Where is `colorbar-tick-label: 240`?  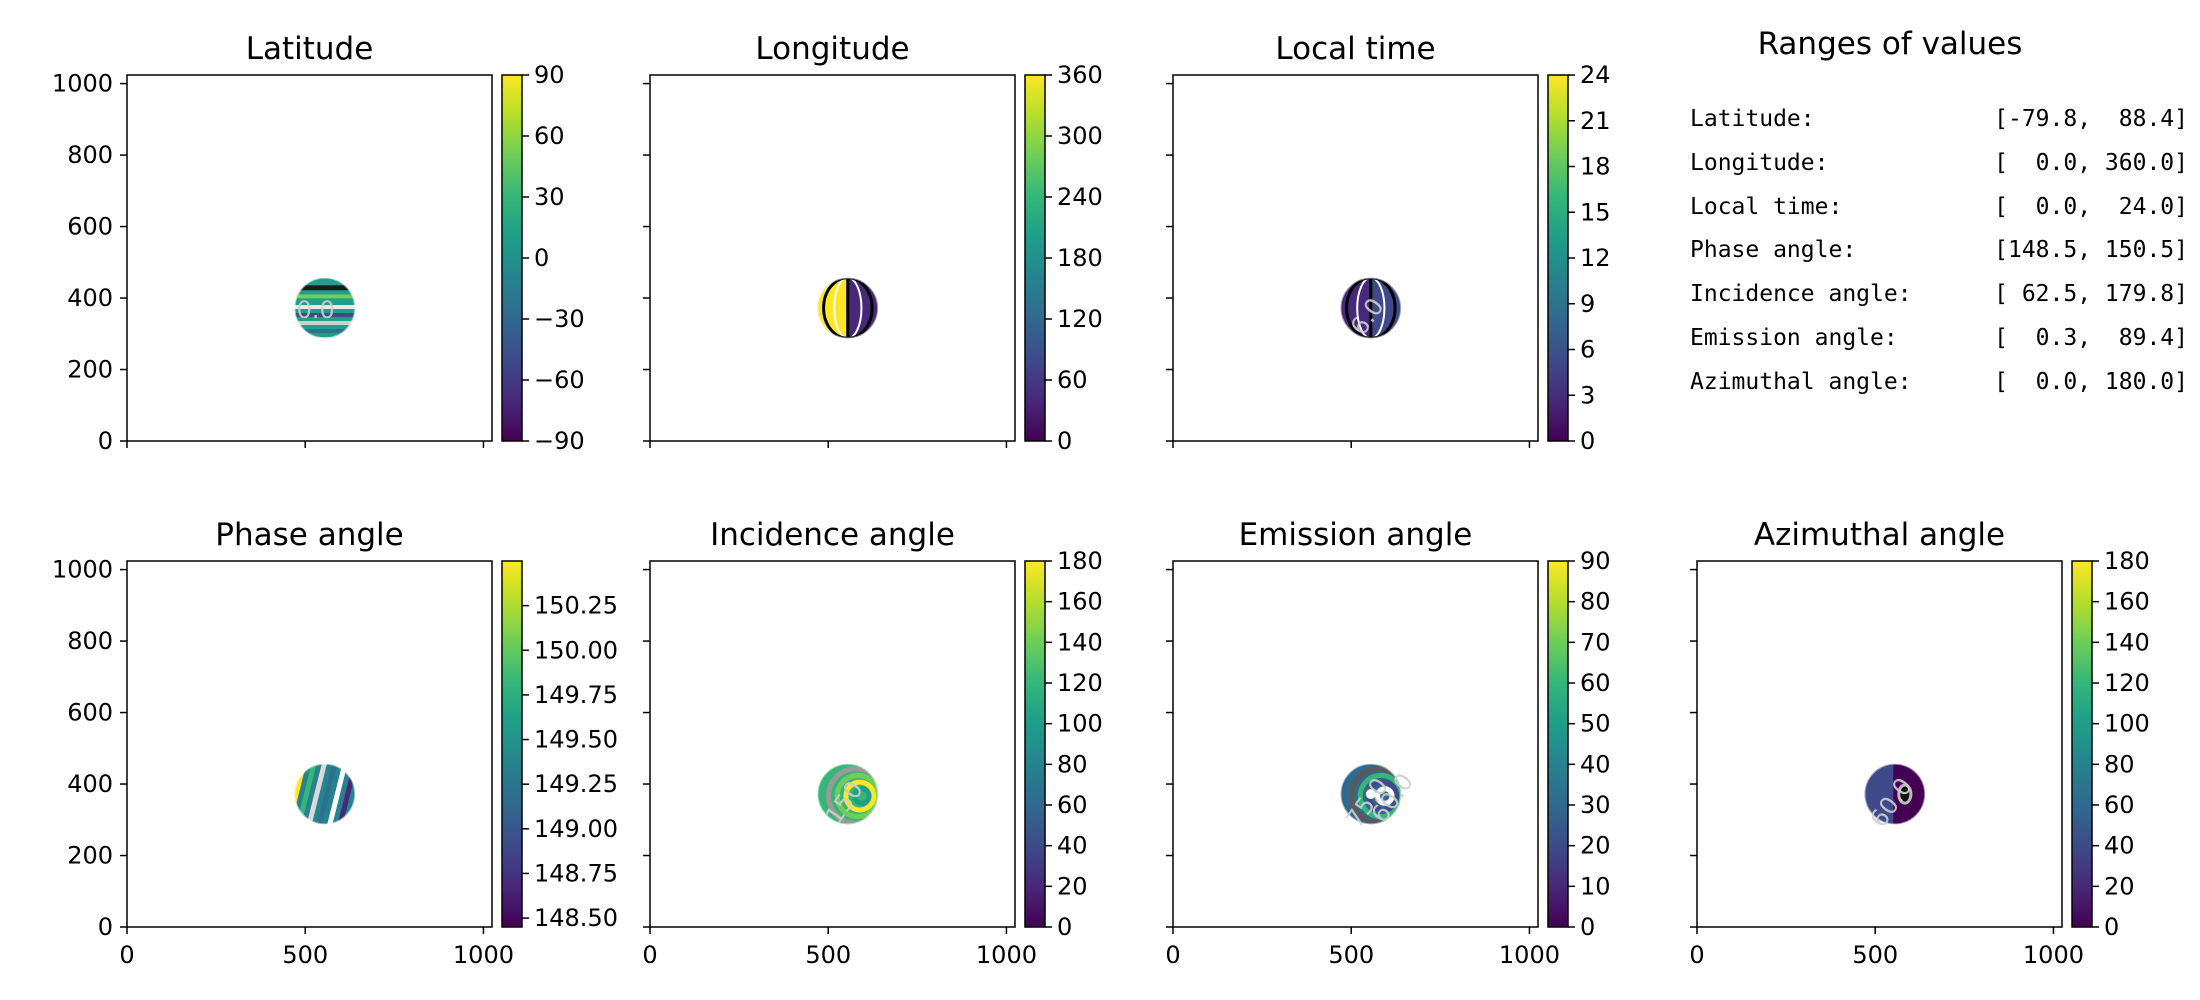
colorbar-tick-label: 240 is located at coordinates (1080, 197).